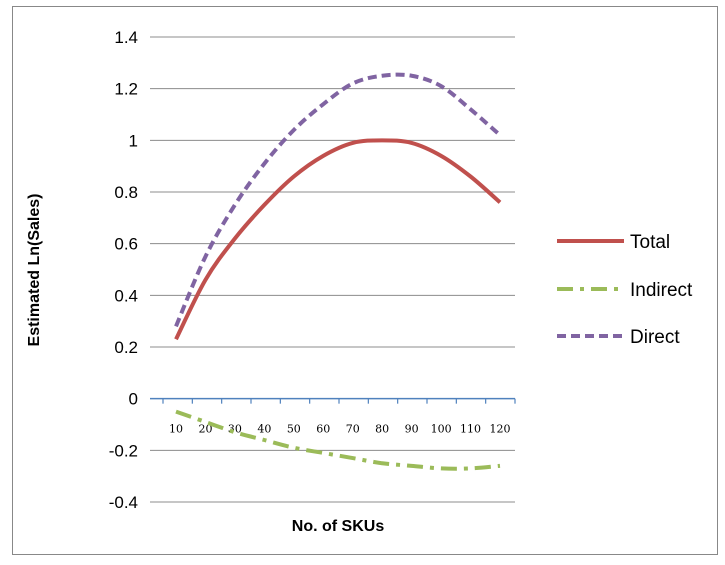  I want to click on x-axis-ticks: 10 20 30 40 50 60 70 80 90 100 110 120, so click(339, 417).